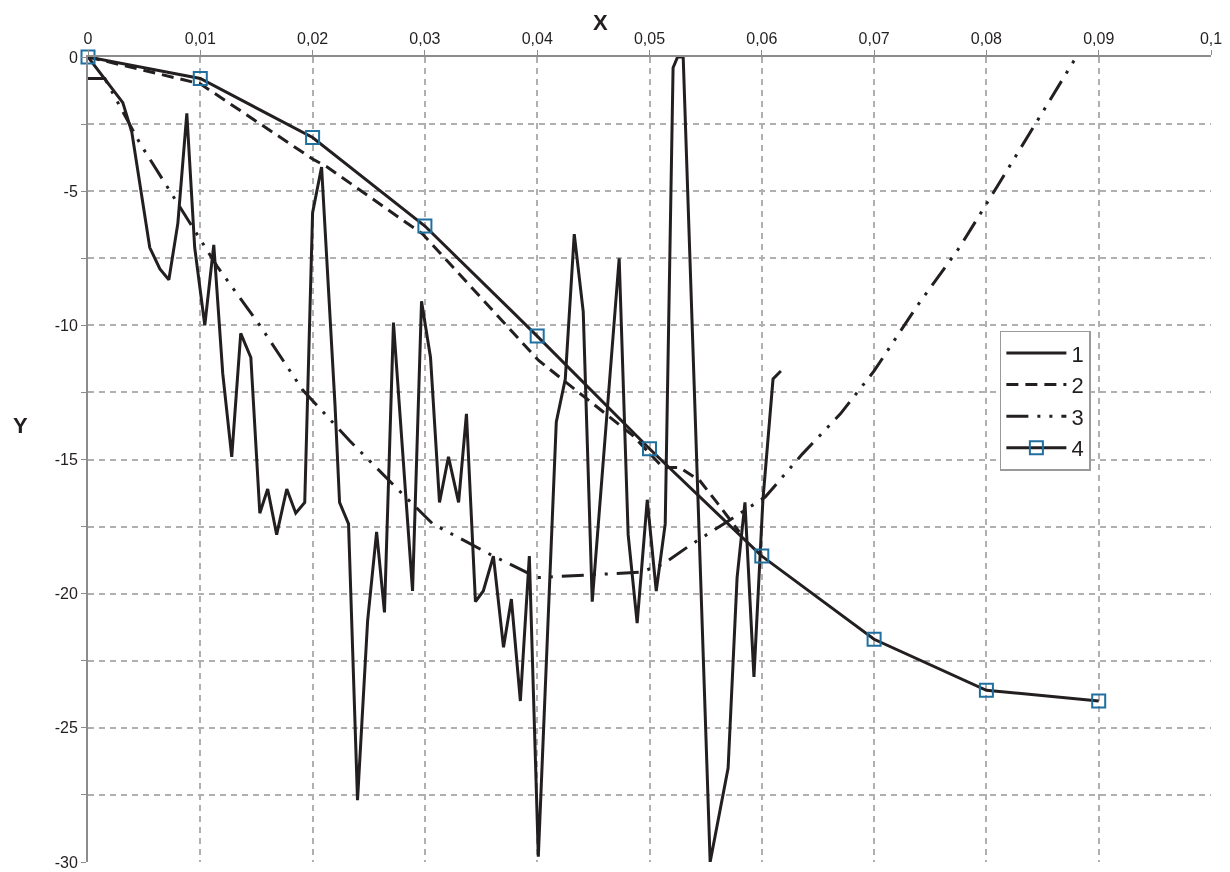 The image size is (1230, 872). I want to click on x-axis-title: X, so click(600, 22).